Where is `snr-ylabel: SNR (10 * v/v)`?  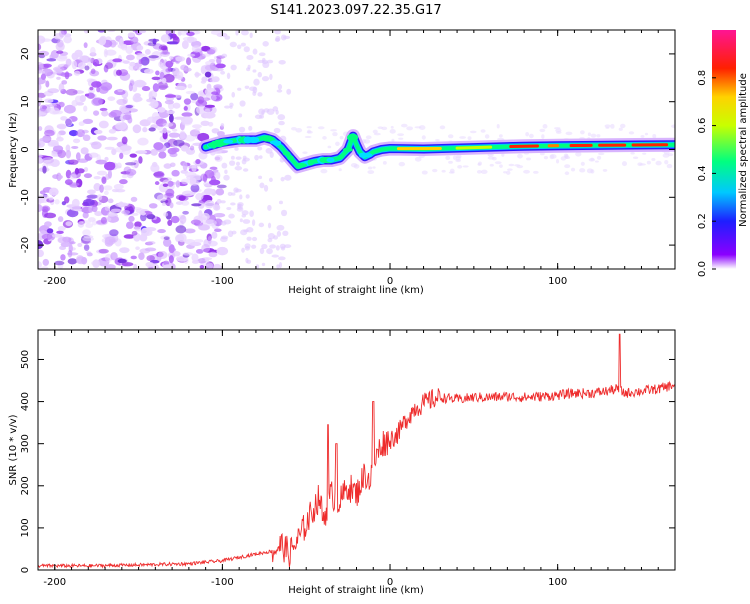
snr-ylabel: SNR (10 * v/v) is located at coordinates (13, 449).